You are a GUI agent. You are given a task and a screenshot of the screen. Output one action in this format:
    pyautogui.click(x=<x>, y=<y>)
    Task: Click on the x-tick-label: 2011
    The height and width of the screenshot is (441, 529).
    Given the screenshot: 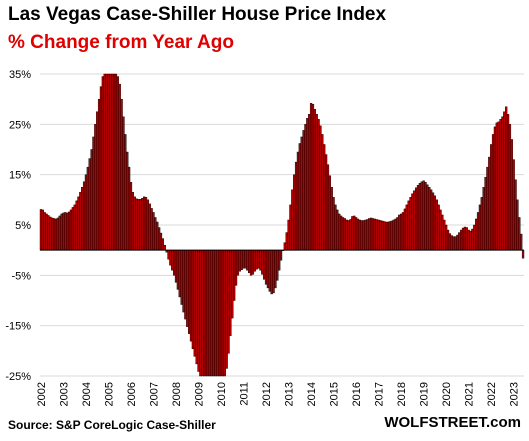 What is the action you would take?
    pyautogui.click(x=245, y=394)
    